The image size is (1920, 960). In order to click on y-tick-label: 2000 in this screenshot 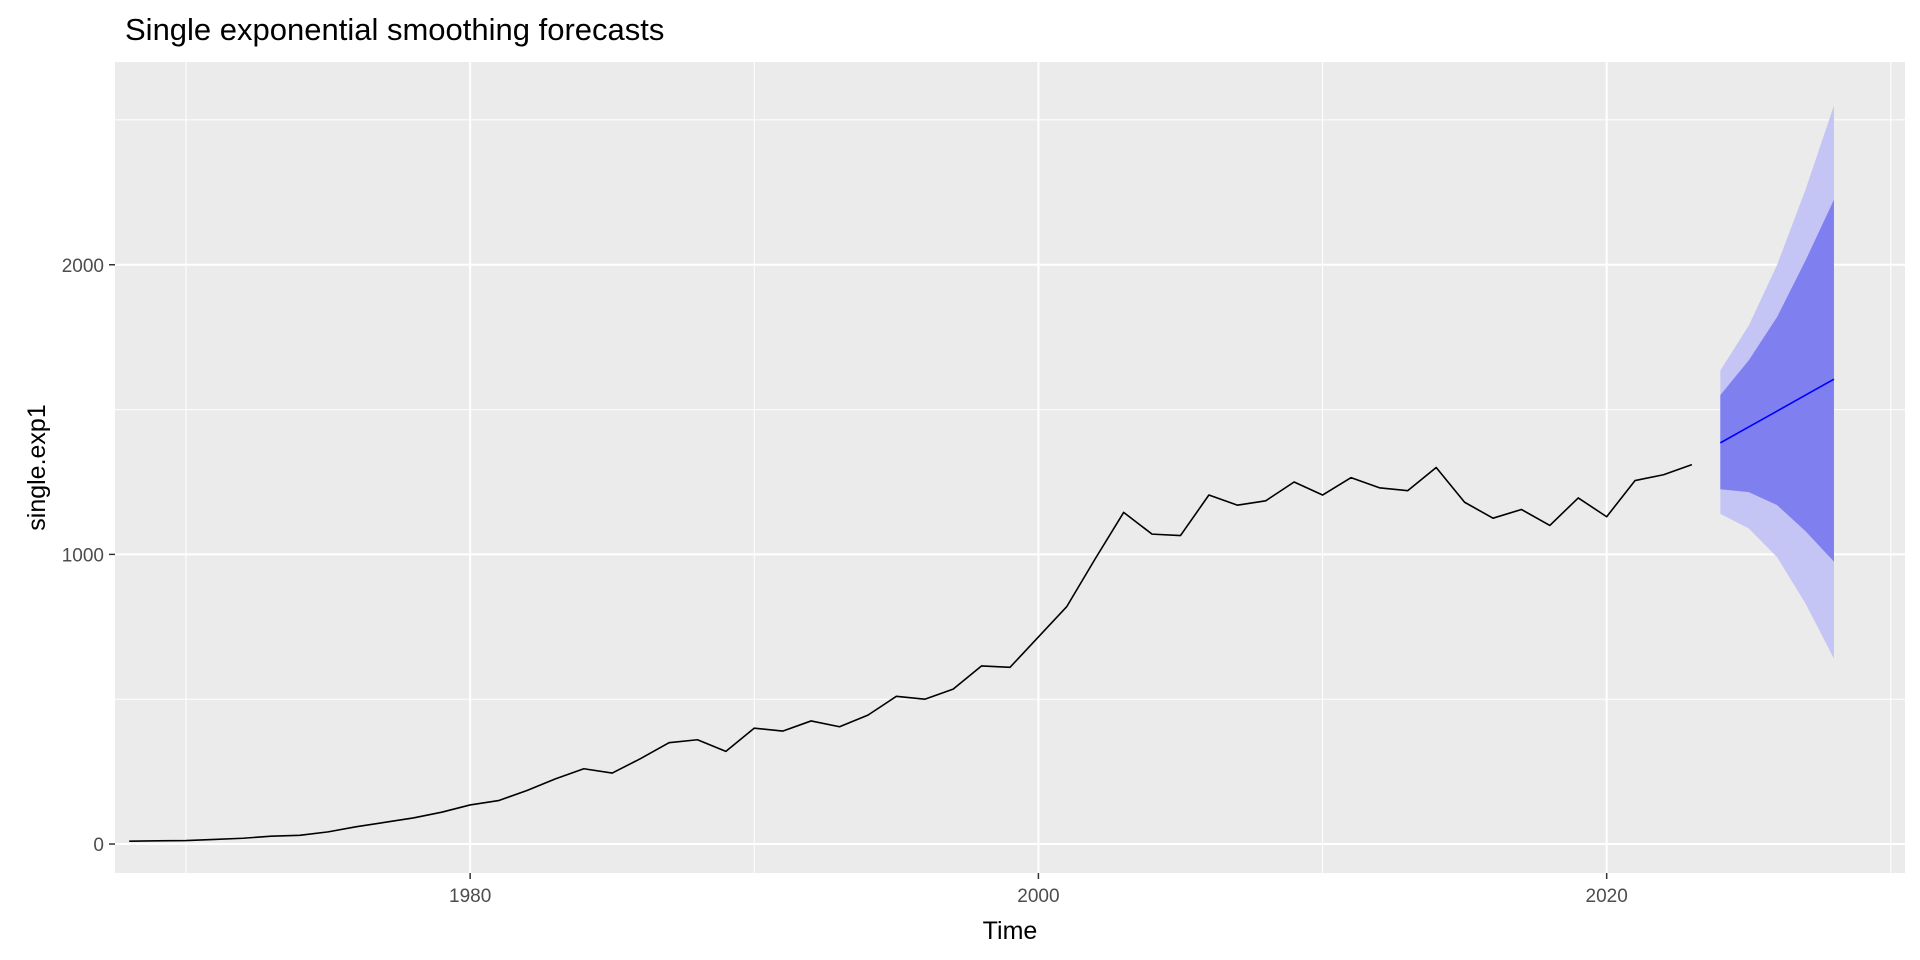, I will do `click(83, 266)`.